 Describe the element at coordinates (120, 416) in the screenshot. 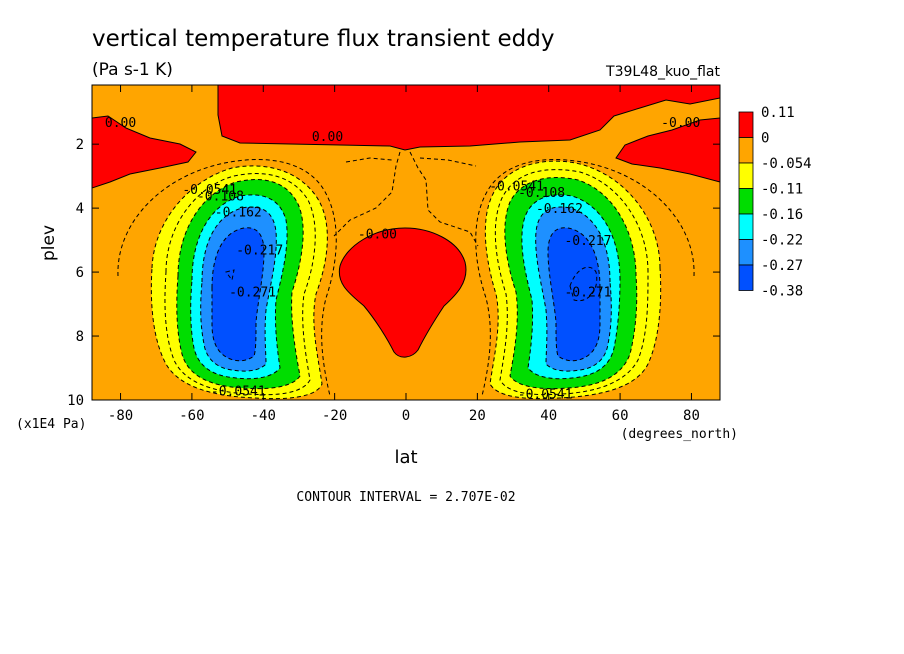

I see `x-tick-label: -80` at that location.